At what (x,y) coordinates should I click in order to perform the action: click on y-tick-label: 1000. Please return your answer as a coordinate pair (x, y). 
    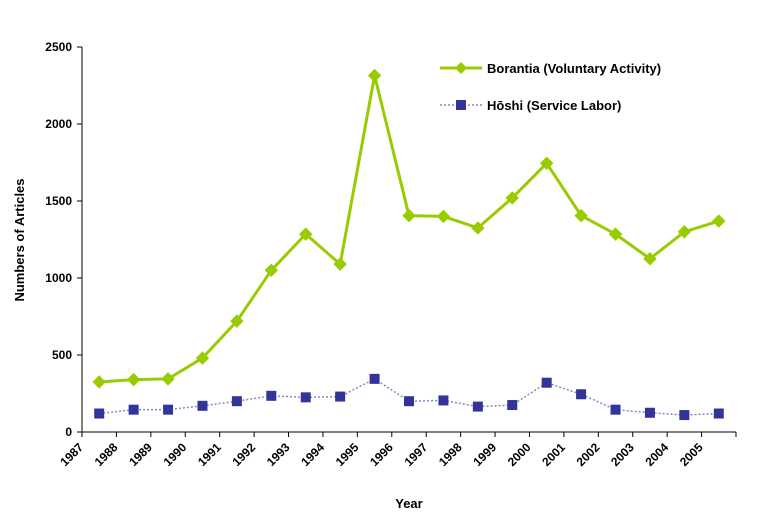
    Looking at the image, I should click on (58, 278).